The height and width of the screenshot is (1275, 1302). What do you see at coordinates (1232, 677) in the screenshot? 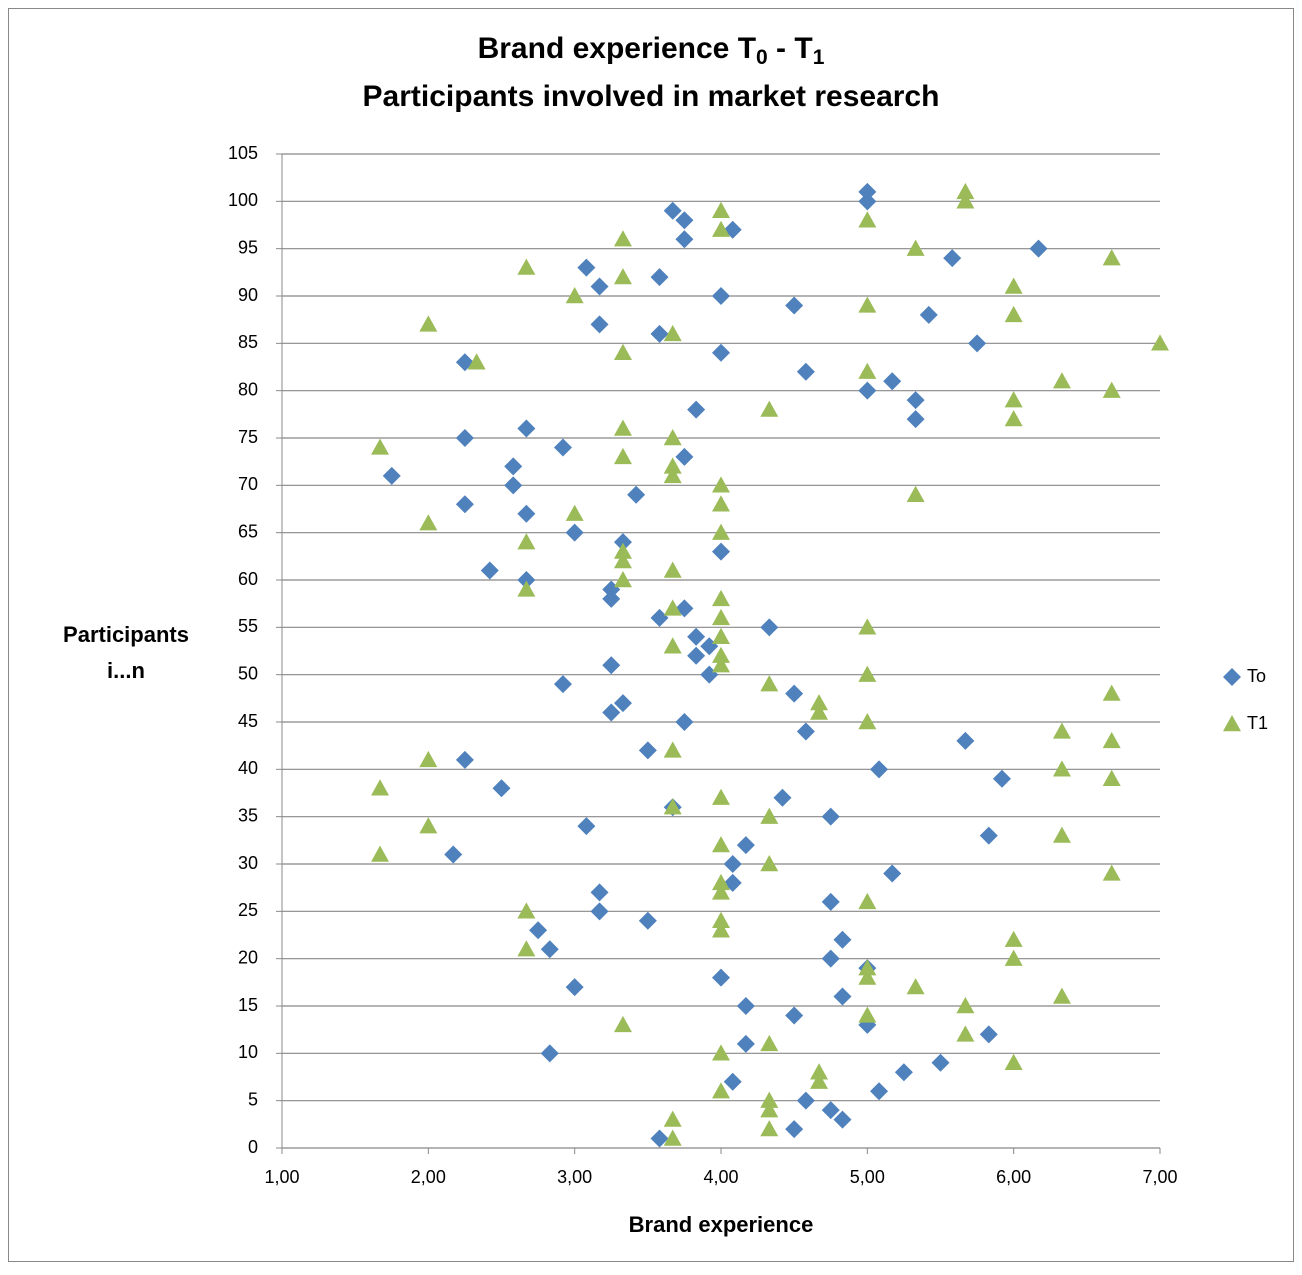
I see `legend-marker` at bounding box center [1232, 677].